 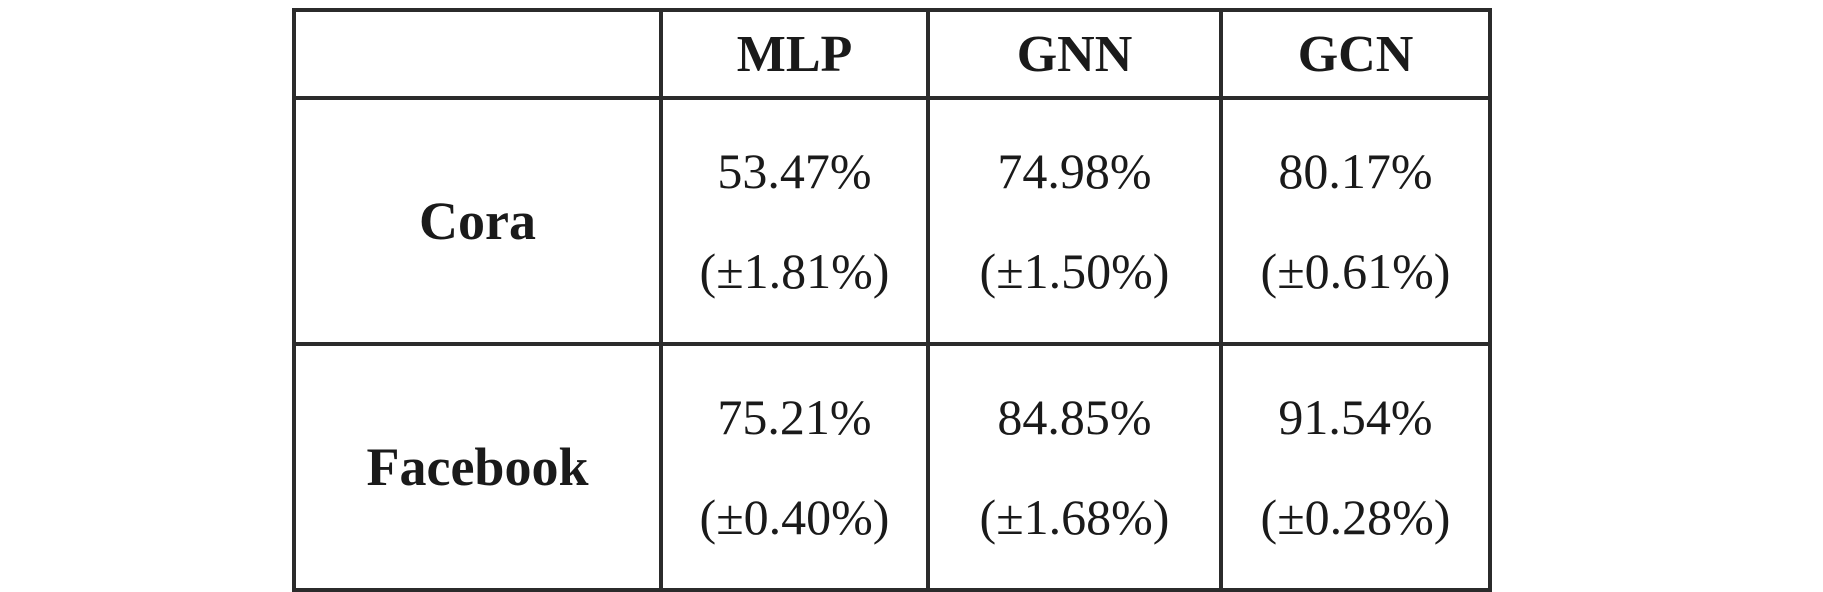 What do you see at coordinates (1355, 171) in the screenshot?
I see `cell-mean: 80.17%` at bounding box center [1355, 171].